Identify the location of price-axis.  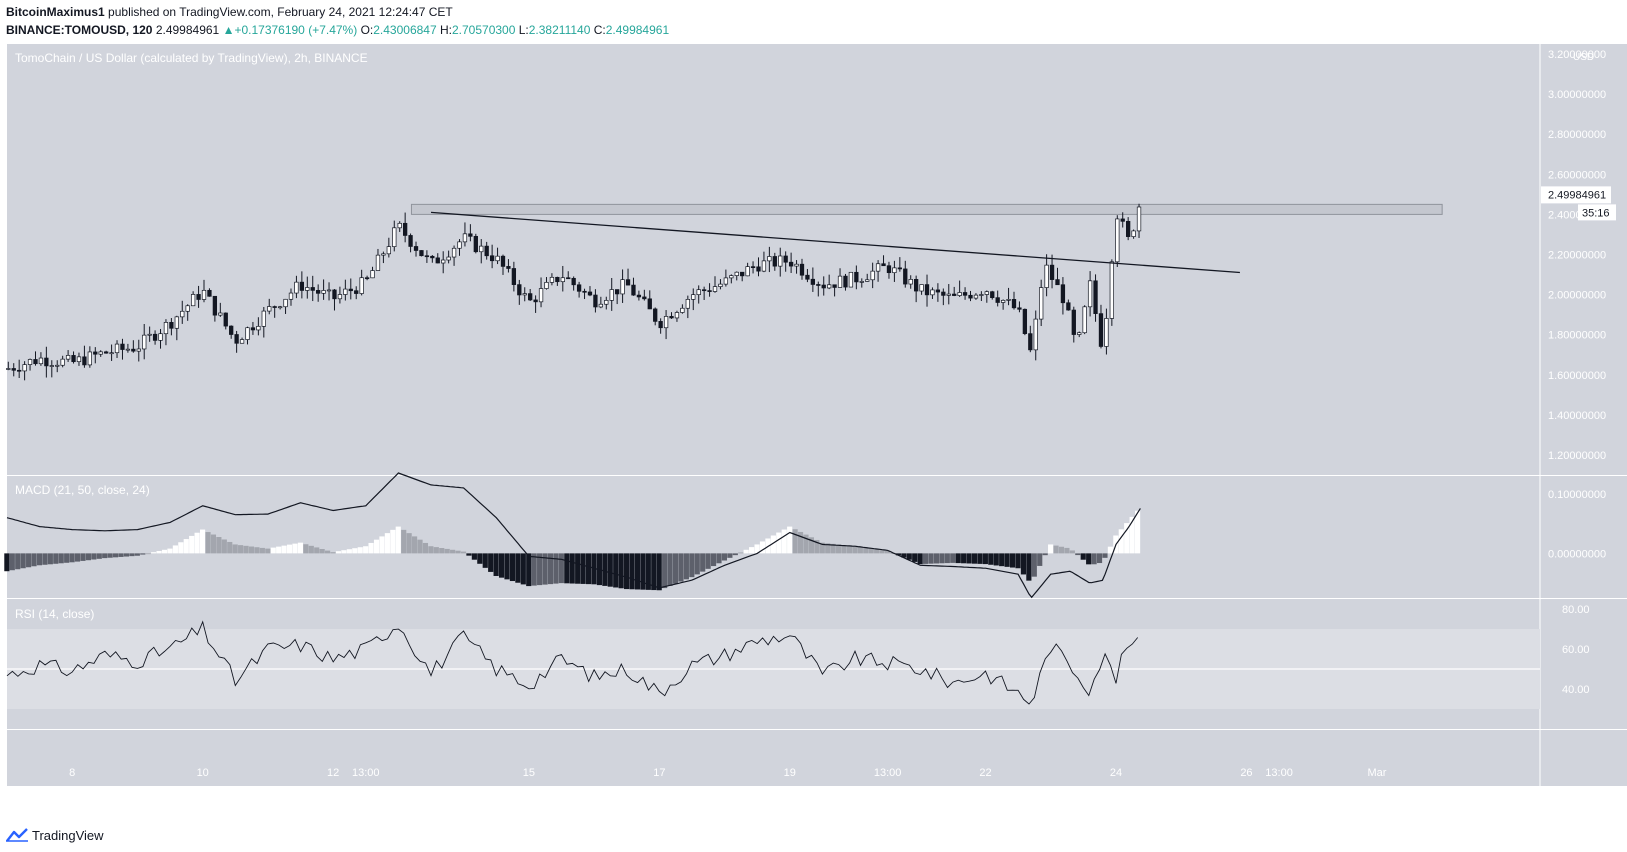
(1583, 415).